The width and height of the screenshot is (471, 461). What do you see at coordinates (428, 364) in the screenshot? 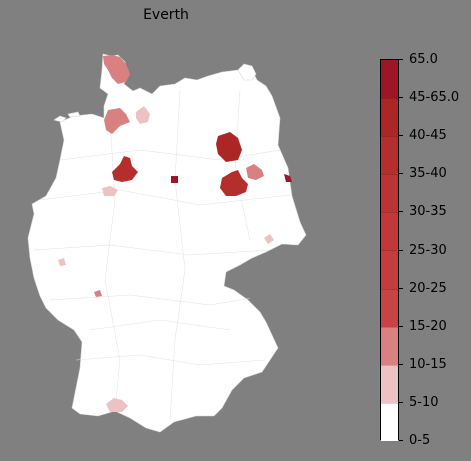
I see `legend-label: 10-15` at bounding box center [428, 364].